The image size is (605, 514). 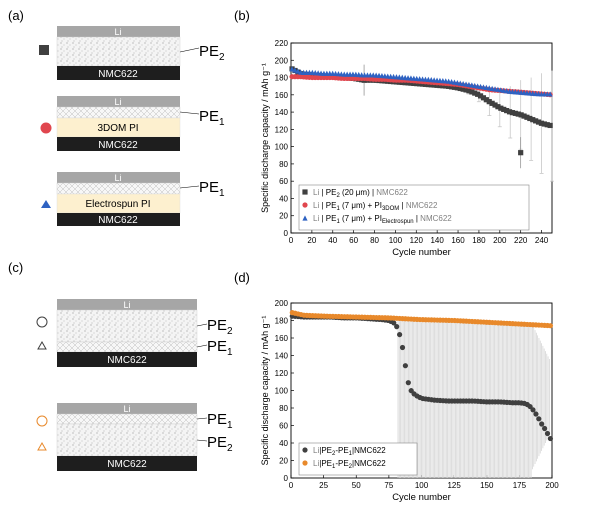 I want to click on x-tick-label: 40, so click(x=332, y=240).